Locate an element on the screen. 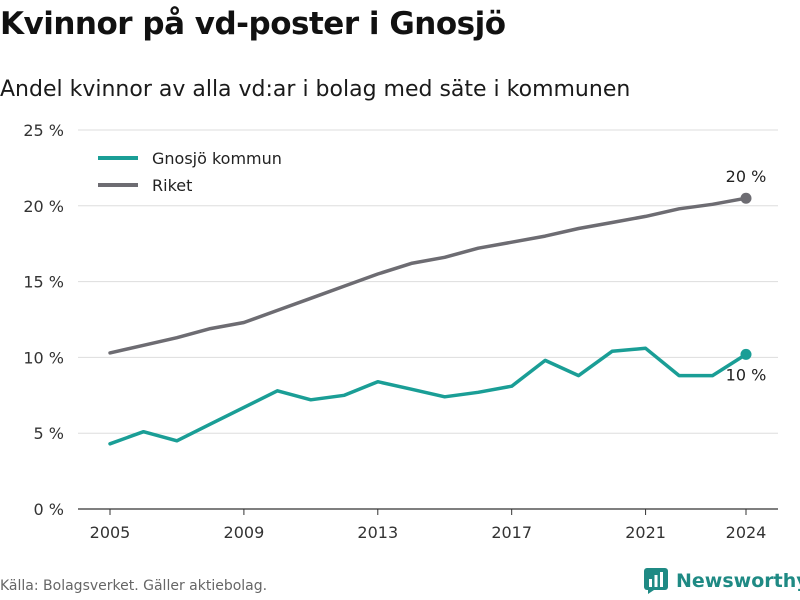 Image resolution: width=800 pixels, height=600 pixels. newsworthy-logo-icon is located at coordinates (656, 581).